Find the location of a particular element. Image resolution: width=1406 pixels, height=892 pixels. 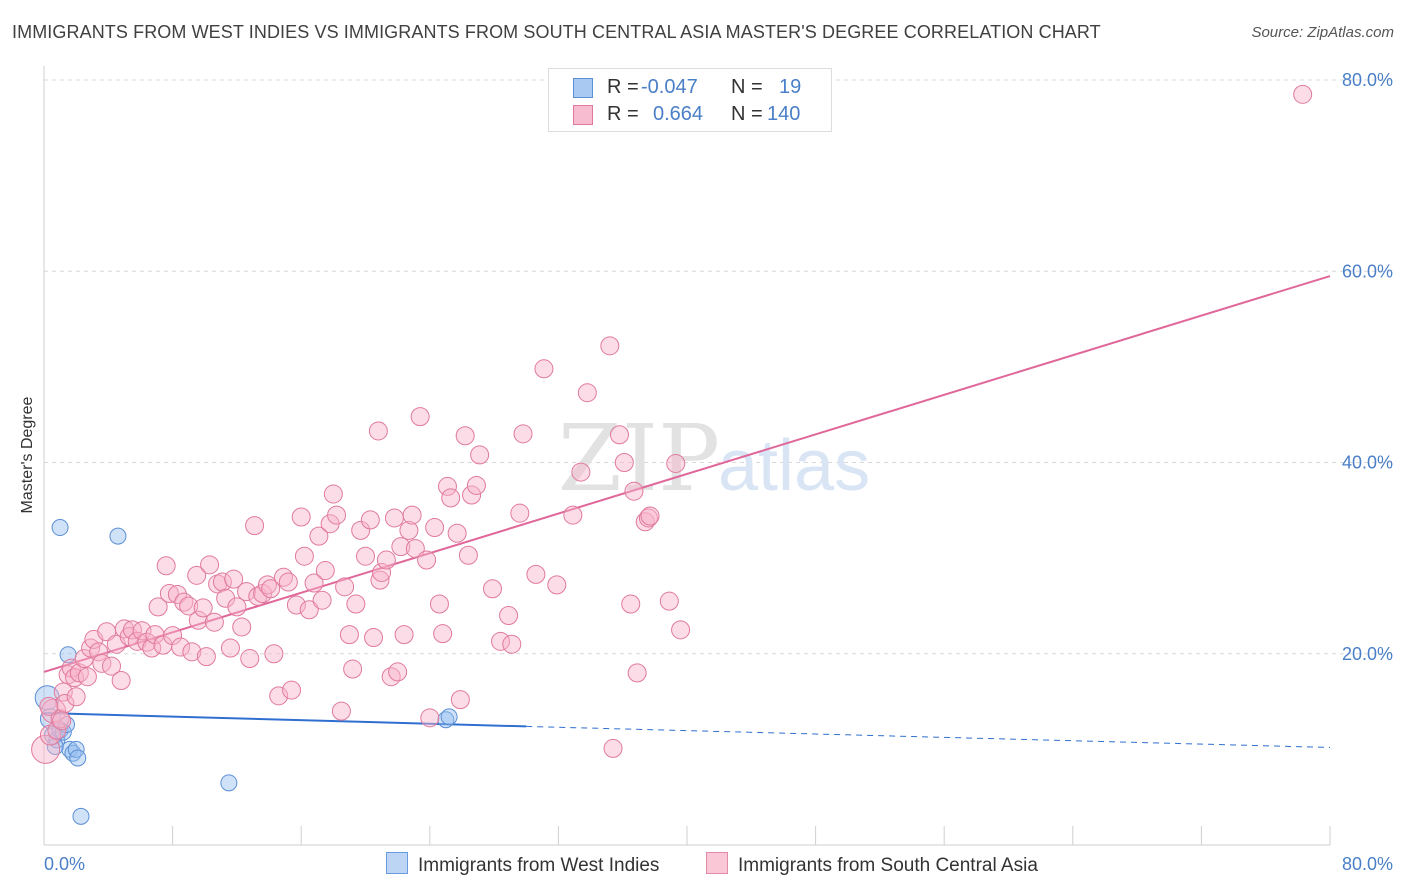

legend-item-west-indies: Immigrants from West Indies is located at coordinates (522, 864).